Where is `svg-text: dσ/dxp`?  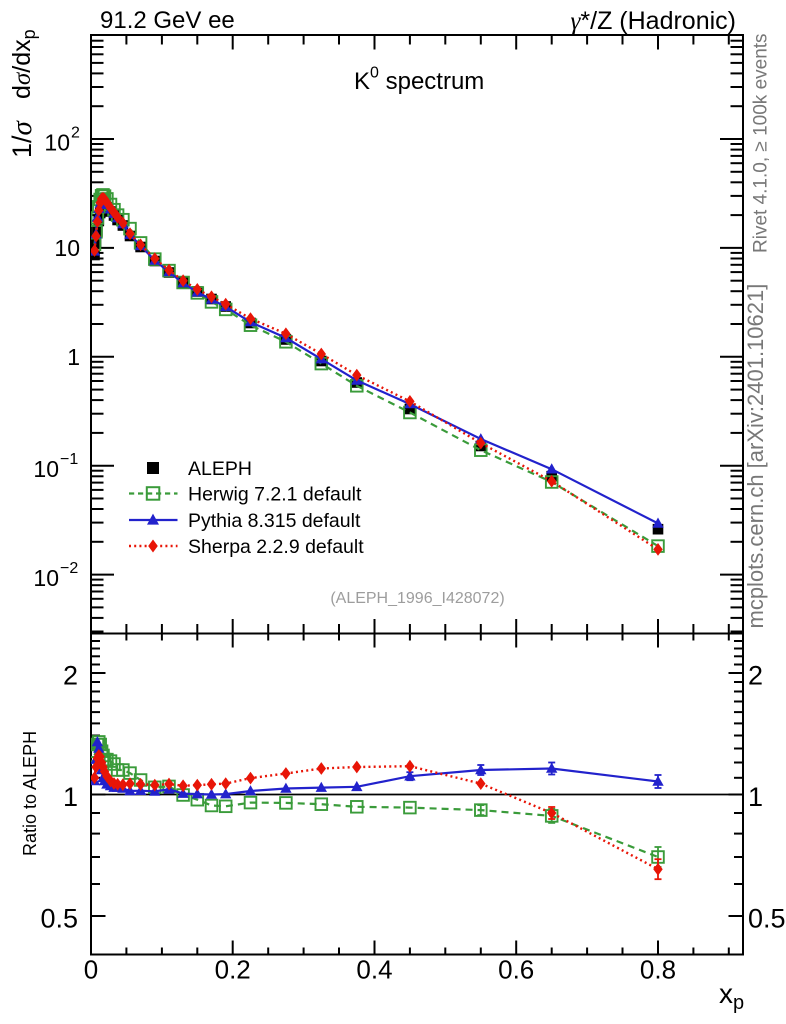
svg-text: dσ/dxp is located at coordinates (23, 64).